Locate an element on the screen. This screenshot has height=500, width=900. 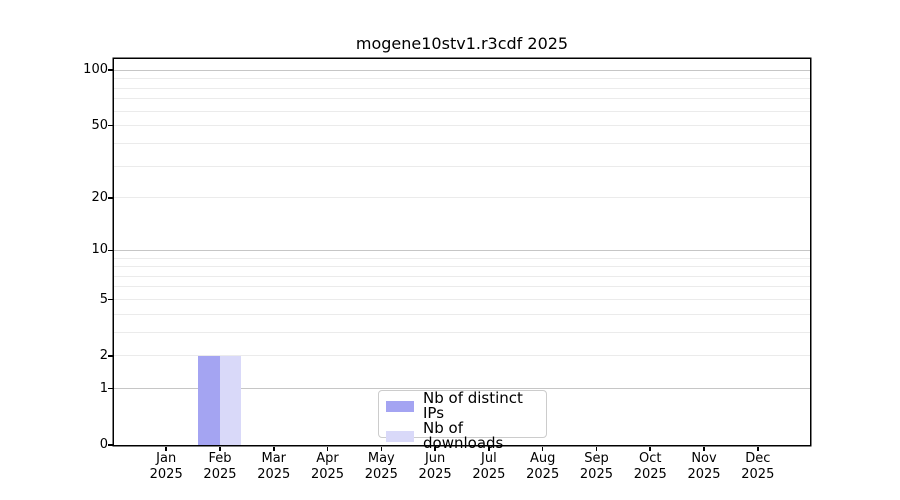
x-tick-label: Apr 2025 is located at coordinates (327, 466).